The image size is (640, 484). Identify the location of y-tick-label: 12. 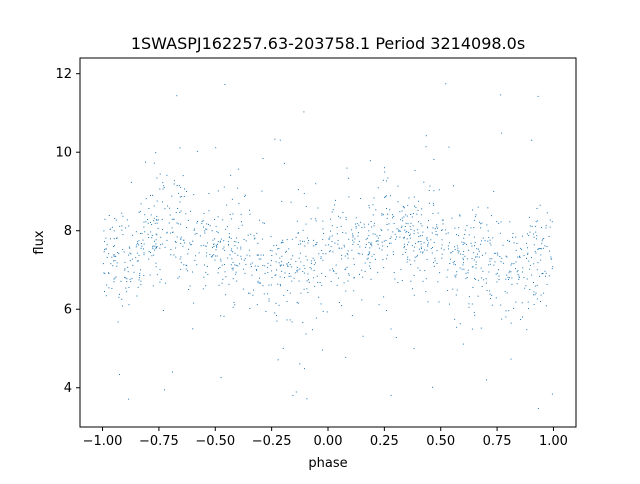
(63, 74).